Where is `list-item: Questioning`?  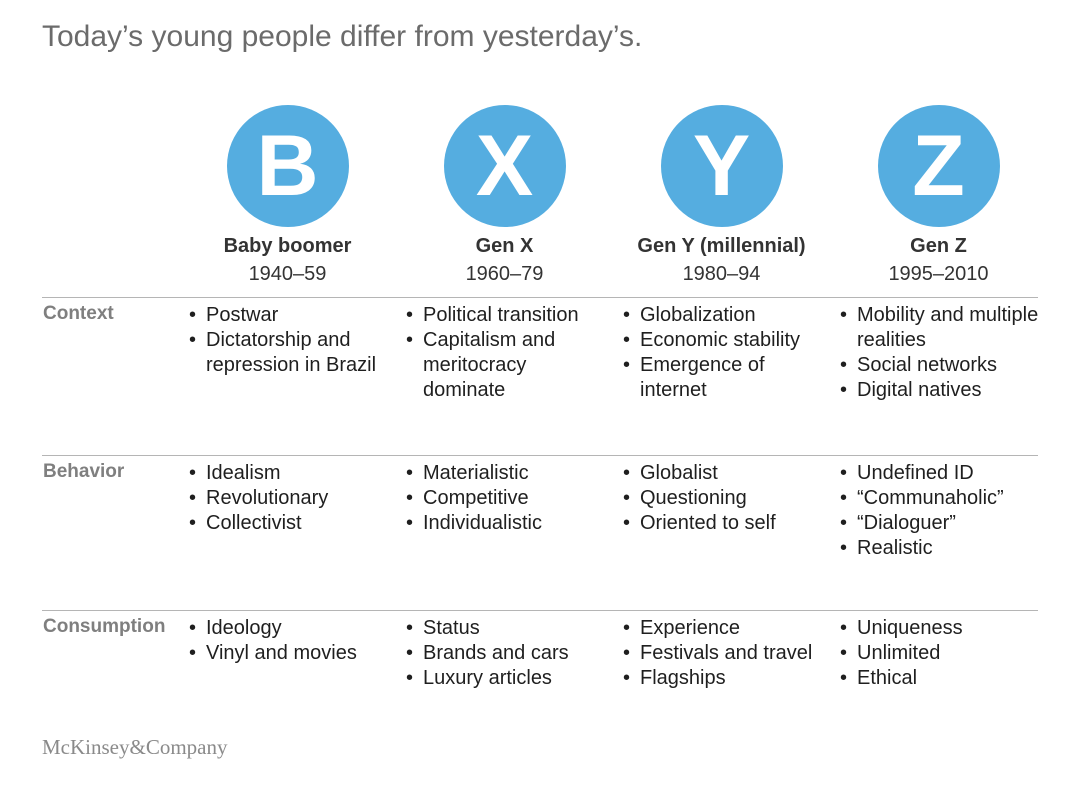
list-item: Questioning is located at coordinates (726, 498).